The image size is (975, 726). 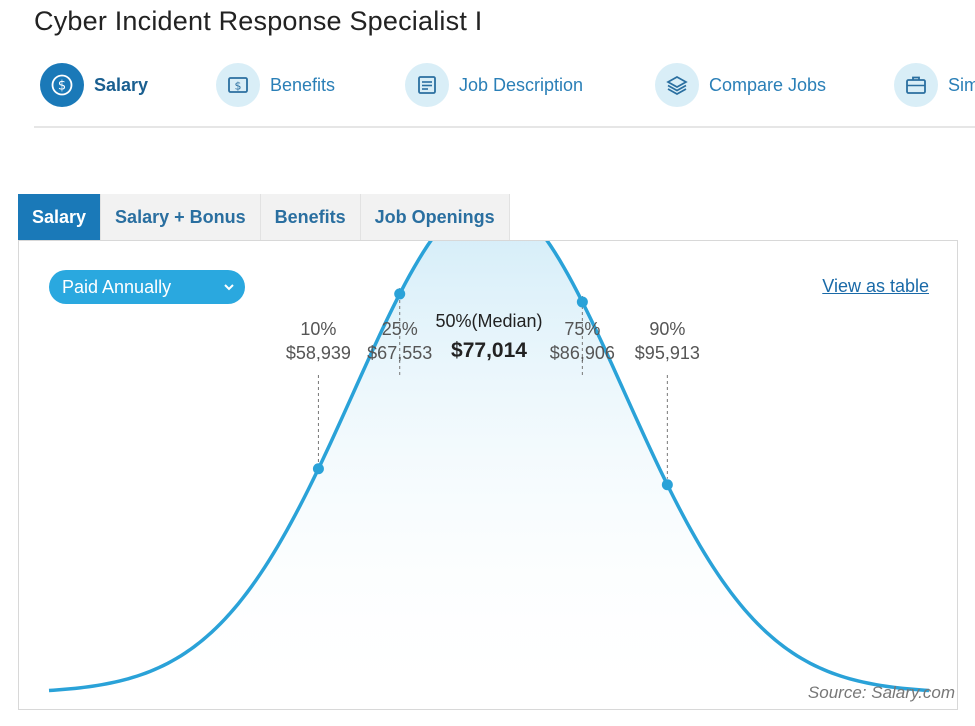 I want to click on briefcase-icon, so click(x=916, y=85).